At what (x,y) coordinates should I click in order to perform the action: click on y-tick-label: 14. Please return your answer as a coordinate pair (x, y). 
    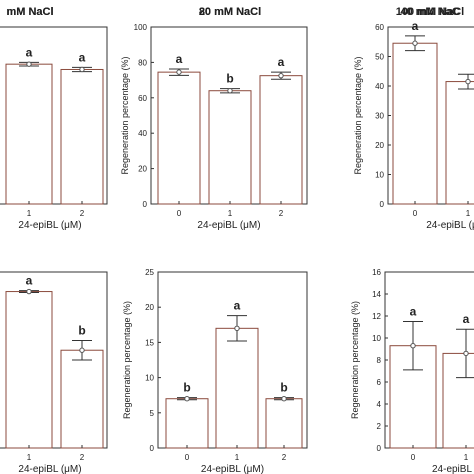
    Looking at the image, I should click on (376, 294).